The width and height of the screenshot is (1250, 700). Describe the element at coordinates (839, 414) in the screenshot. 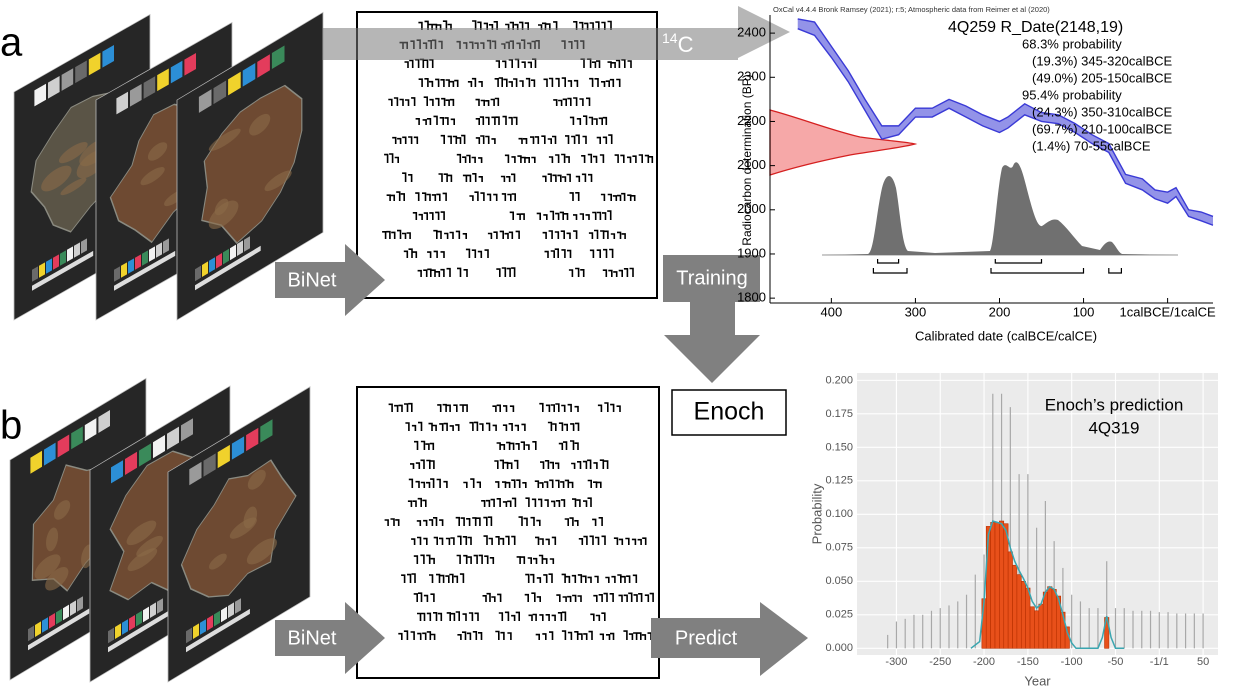

I see `y-tick-label: 0.175` at that location.